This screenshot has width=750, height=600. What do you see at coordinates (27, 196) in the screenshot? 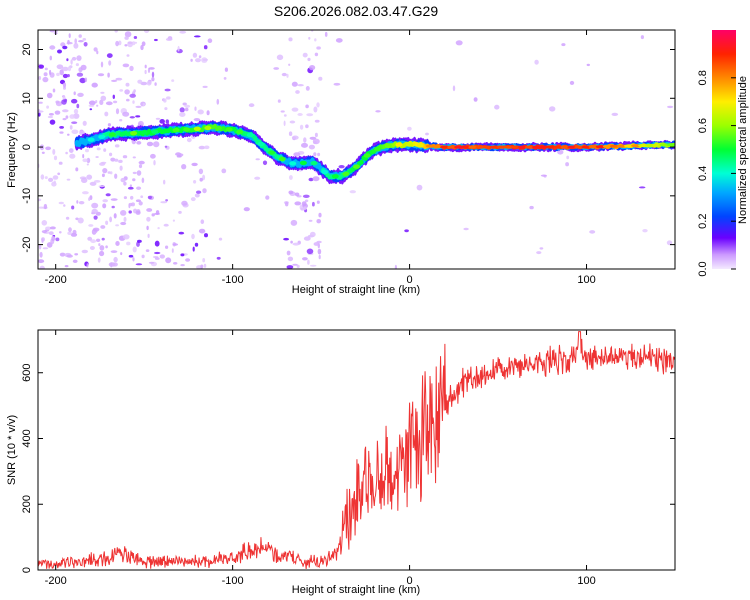
I see `y-tick-label: -10` at bounding box center [27, 196].